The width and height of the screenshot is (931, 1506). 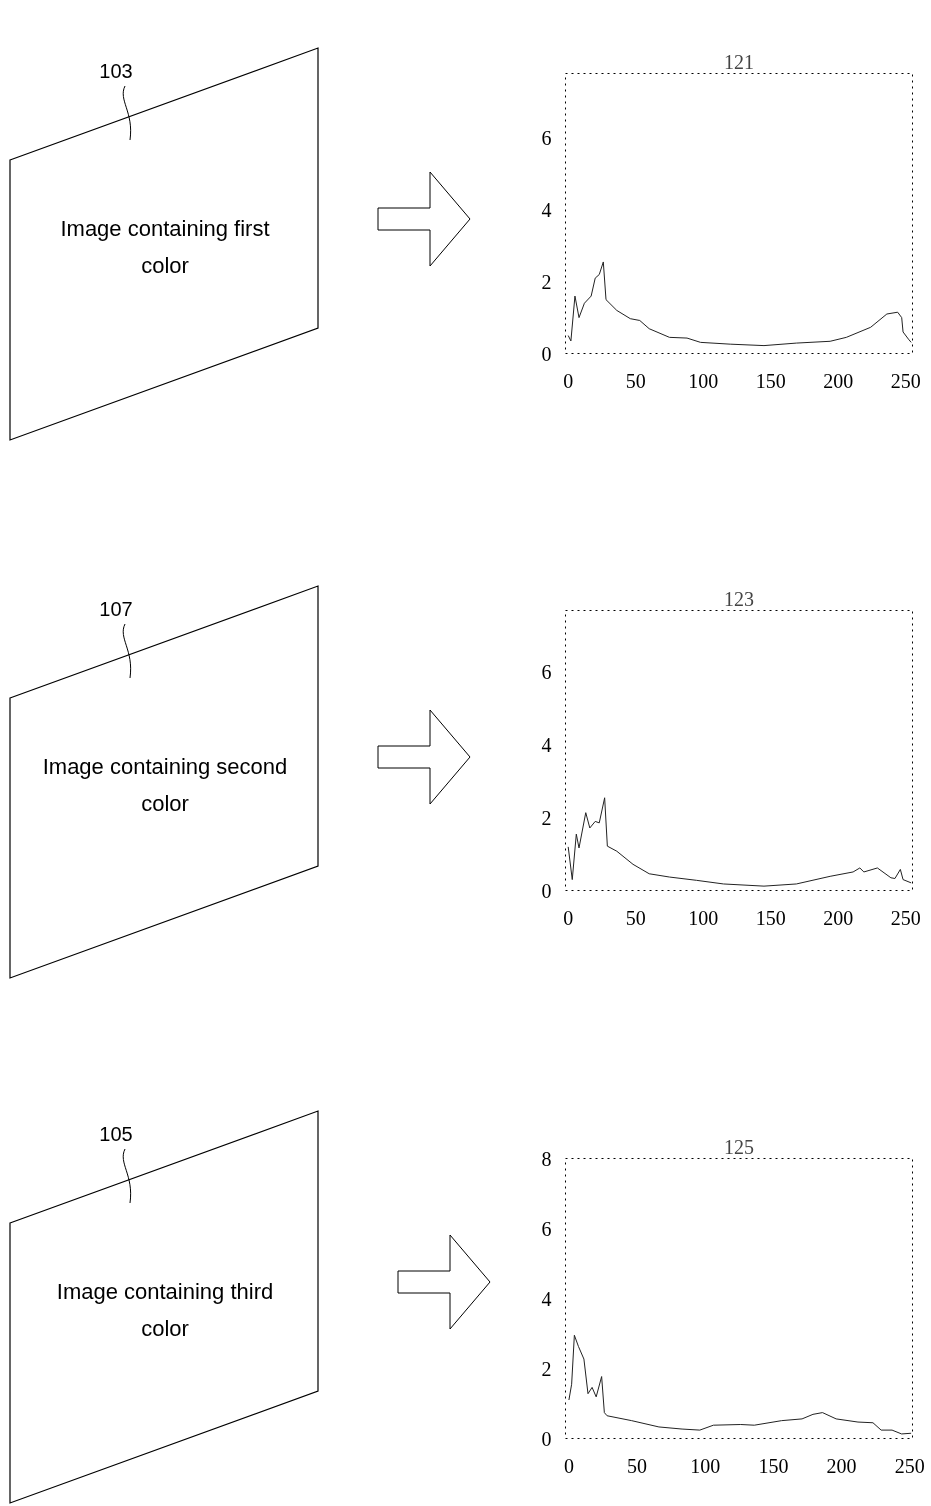 I want to click on chart-title: 121, so click(x=739, y=61).